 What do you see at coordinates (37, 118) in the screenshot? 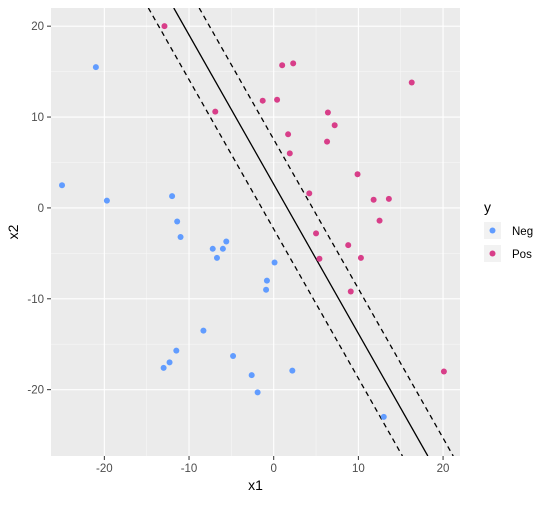
I see `y-tick-label: 10` at bounding box center [37, 118].